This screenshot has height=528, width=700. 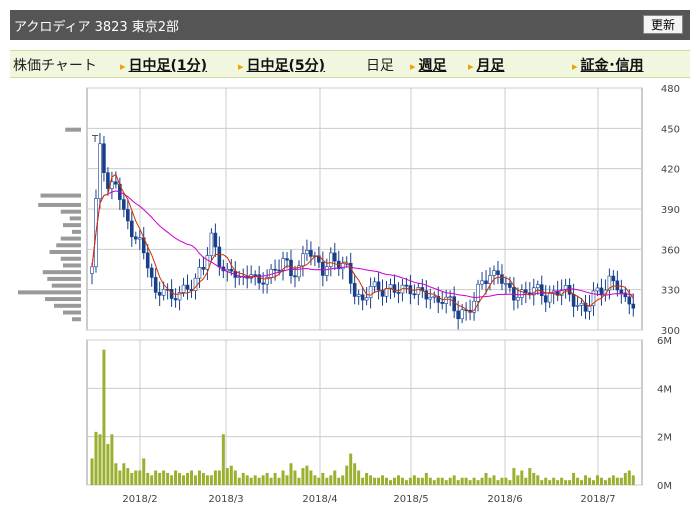 I want to click on title-bar: アクロディア 3823 東京2部 更新, so click(x=350, y=25).